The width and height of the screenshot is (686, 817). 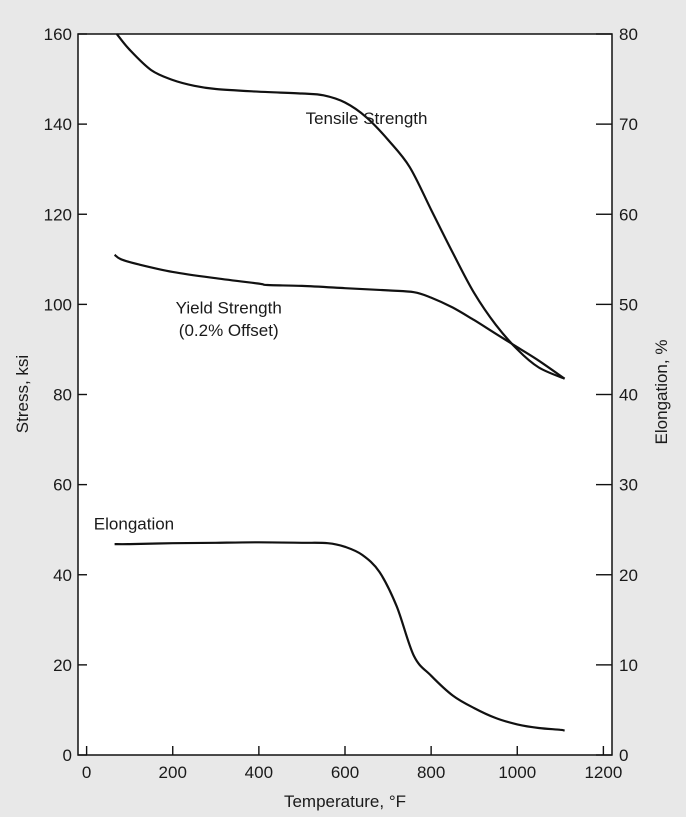 What do you see at coordinates (628, 485) in the screenshot?
I see `y2-tick-label: 30` at bounding box center [628, 485].